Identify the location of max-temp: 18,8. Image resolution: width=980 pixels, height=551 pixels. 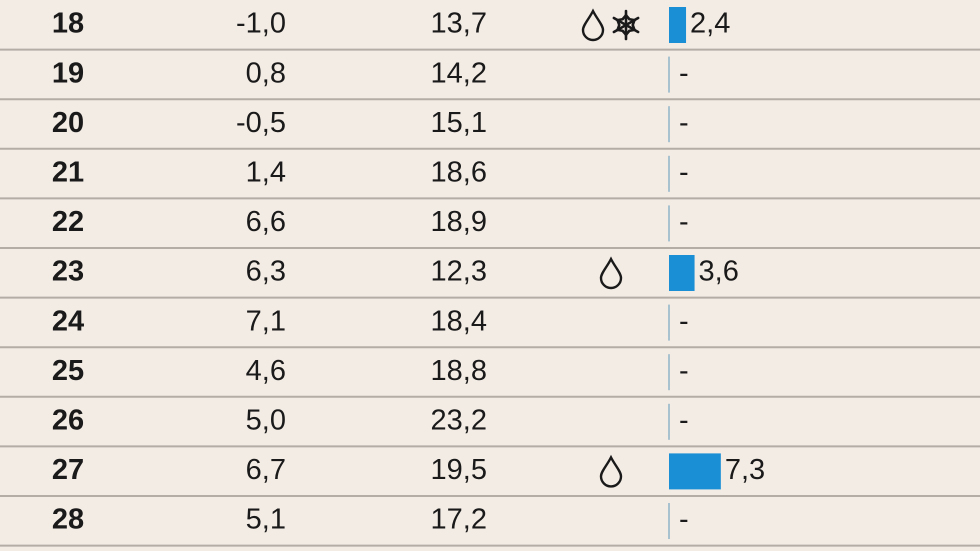
(459, 371).